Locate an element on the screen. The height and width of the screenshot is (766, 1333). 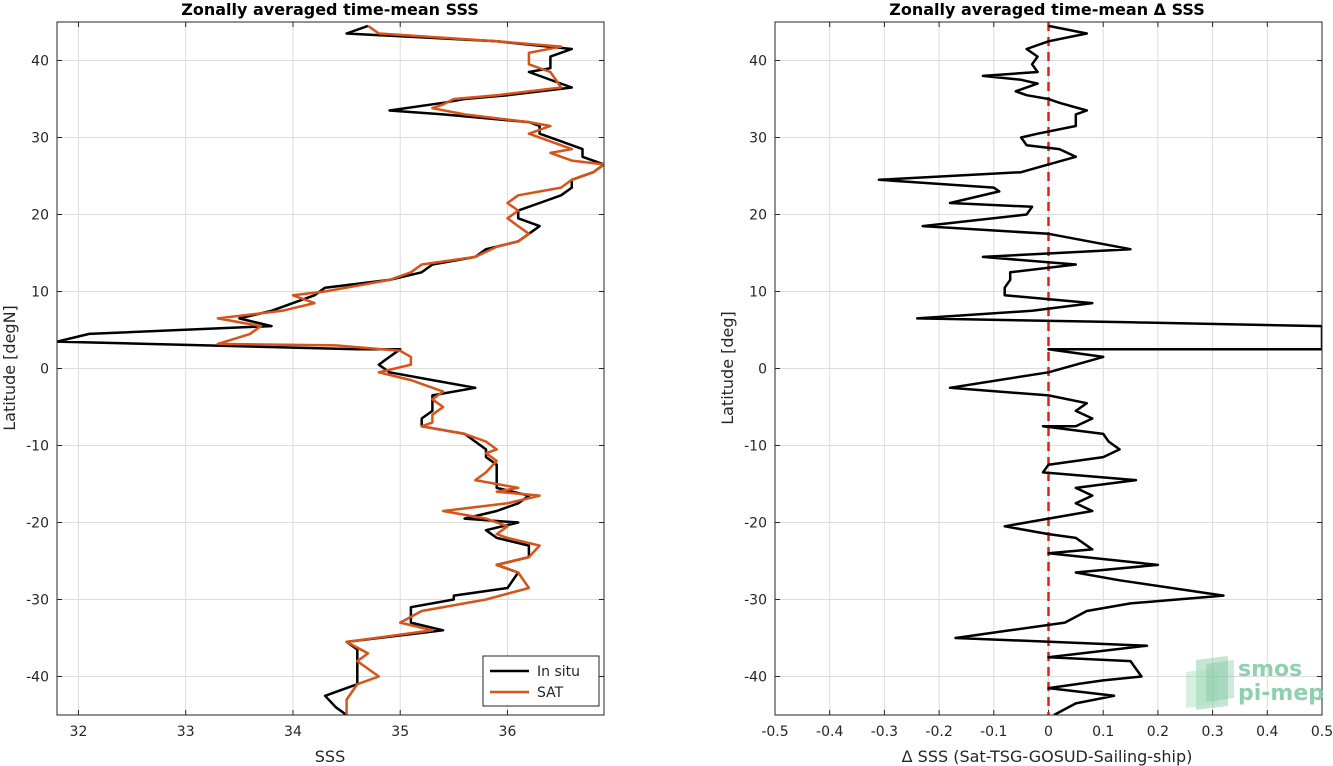
x-tick-label: 34 is located at coordinates (293, 732).